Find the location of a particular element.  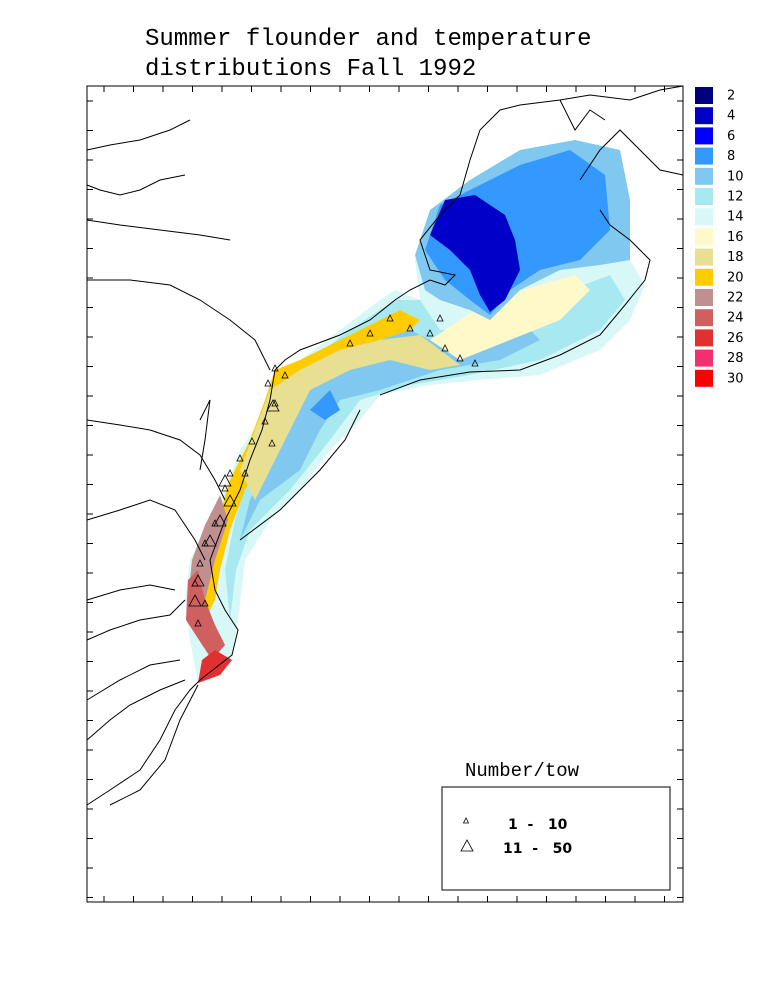

legend-label: 8 is located at coordinates (731, 156).